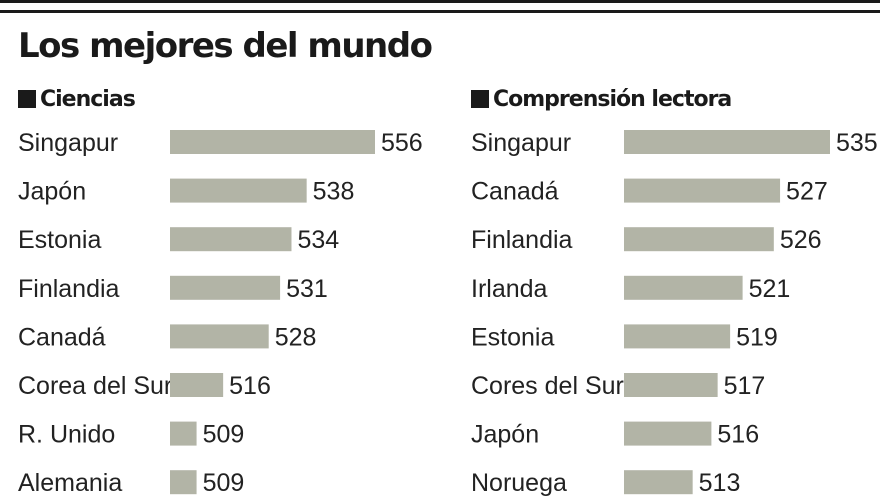  I want to click on ciencias-header: Ciencias, so click(77, 99).